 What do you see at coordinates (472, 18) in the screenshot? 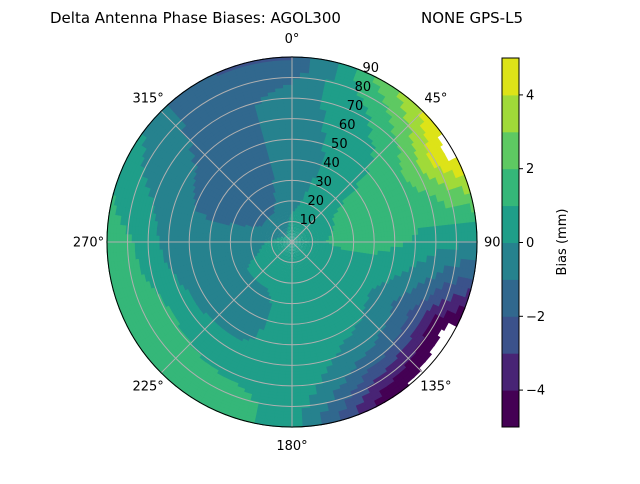
I see `chart-title-right: NONE GPS-L5` at bounding box center [472, 18].